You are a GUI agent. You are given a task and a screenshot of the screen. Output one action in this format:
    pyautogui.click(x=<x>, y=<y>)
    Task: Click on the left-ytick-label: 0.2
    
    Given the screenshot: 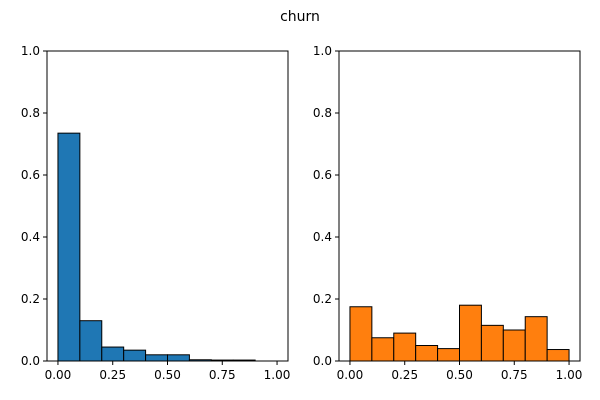 What is the action you would take?
    pyautogui.click(x=30, y=299)
    